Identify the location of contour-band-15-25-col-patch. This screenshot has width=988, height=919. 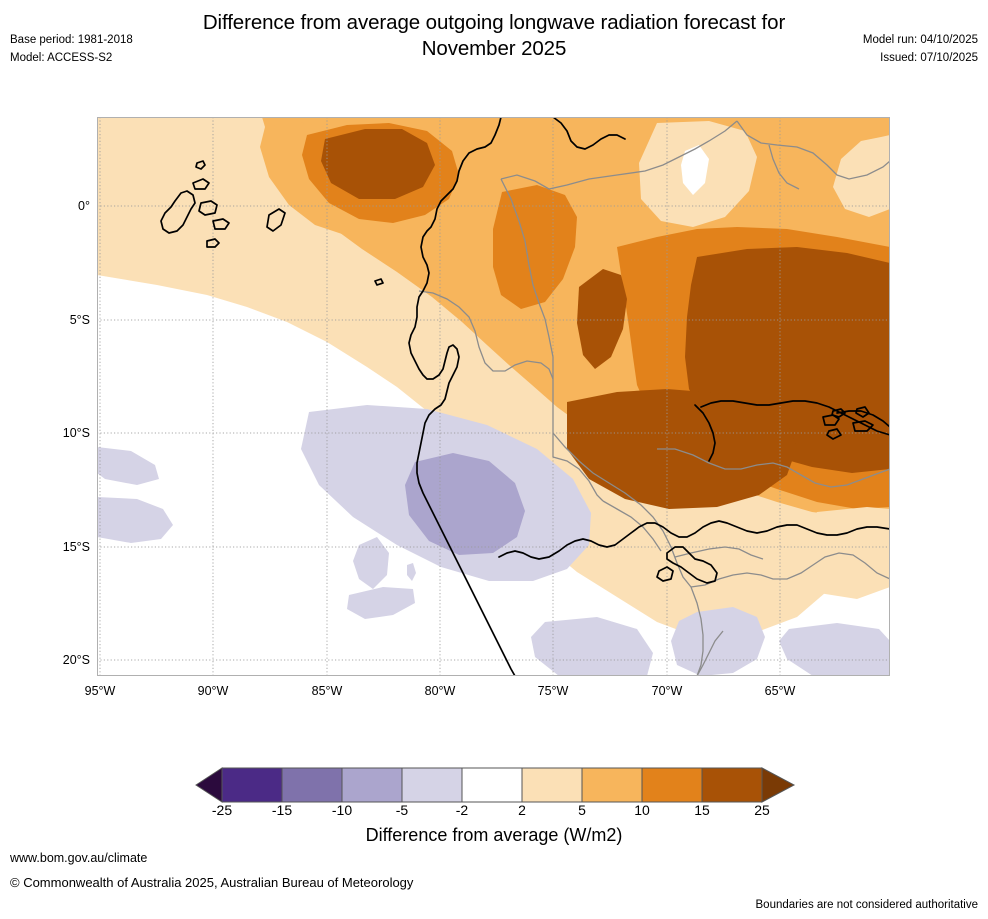
(602, 319).